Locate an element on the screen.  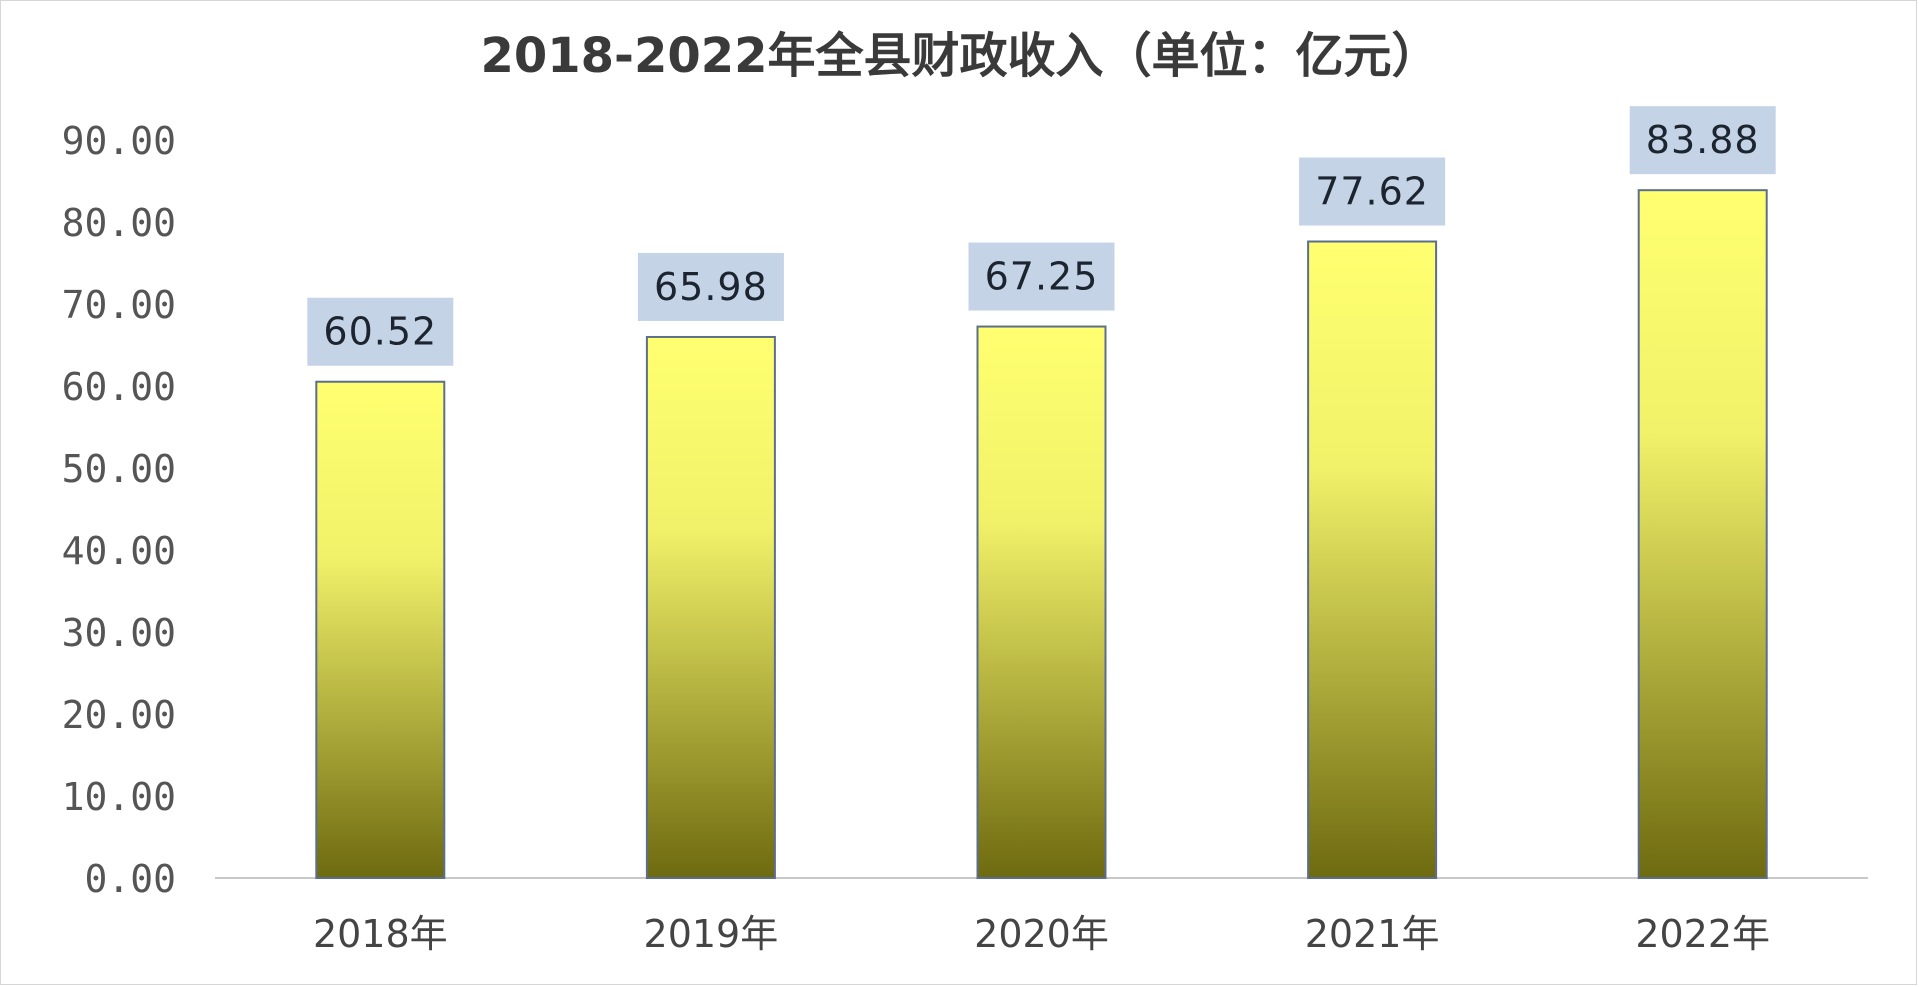
x-axis-ticks: 2018年 2019年 2020年 2021年 2022年 is located at coordinates (1041, 934).